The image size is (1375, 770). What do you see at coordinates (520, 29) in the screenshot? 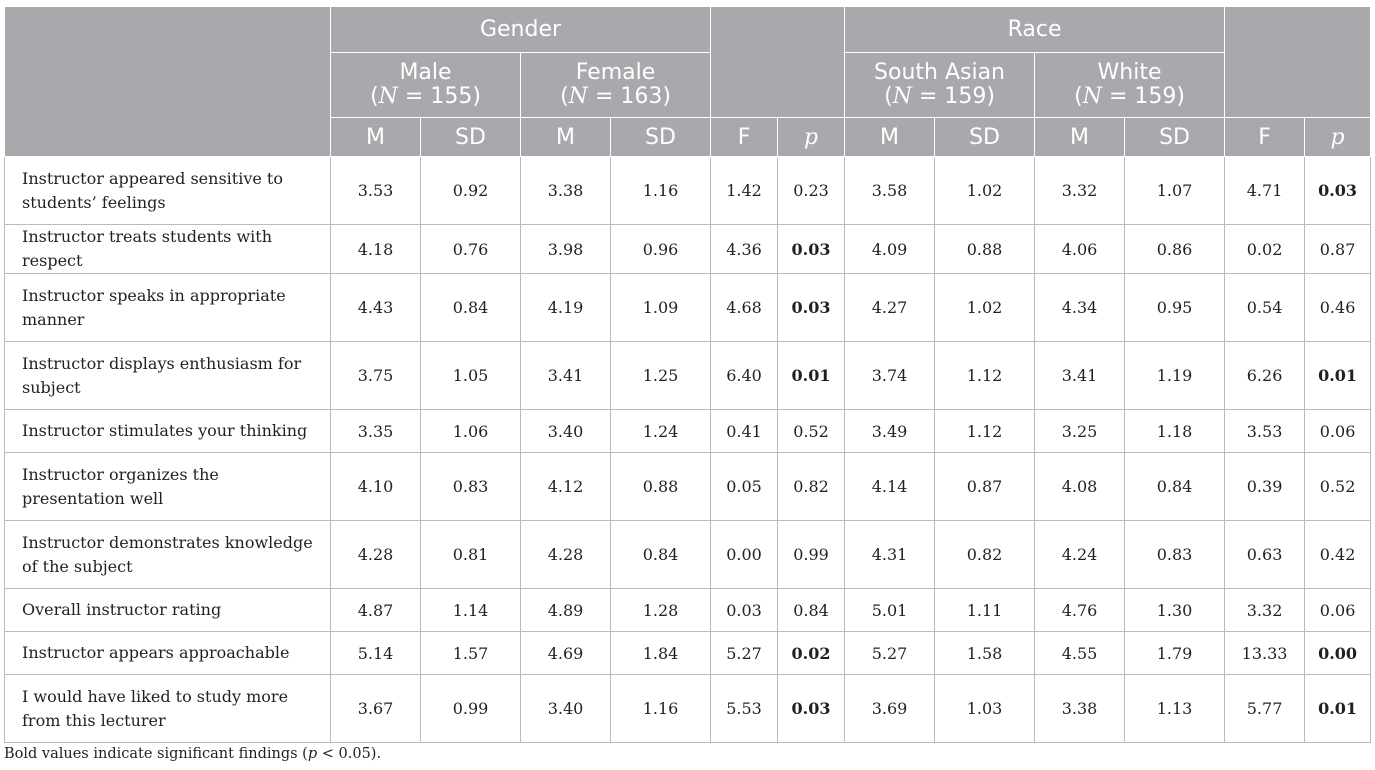
I see `gender-header: Gender` at bounding box center [520, 29].